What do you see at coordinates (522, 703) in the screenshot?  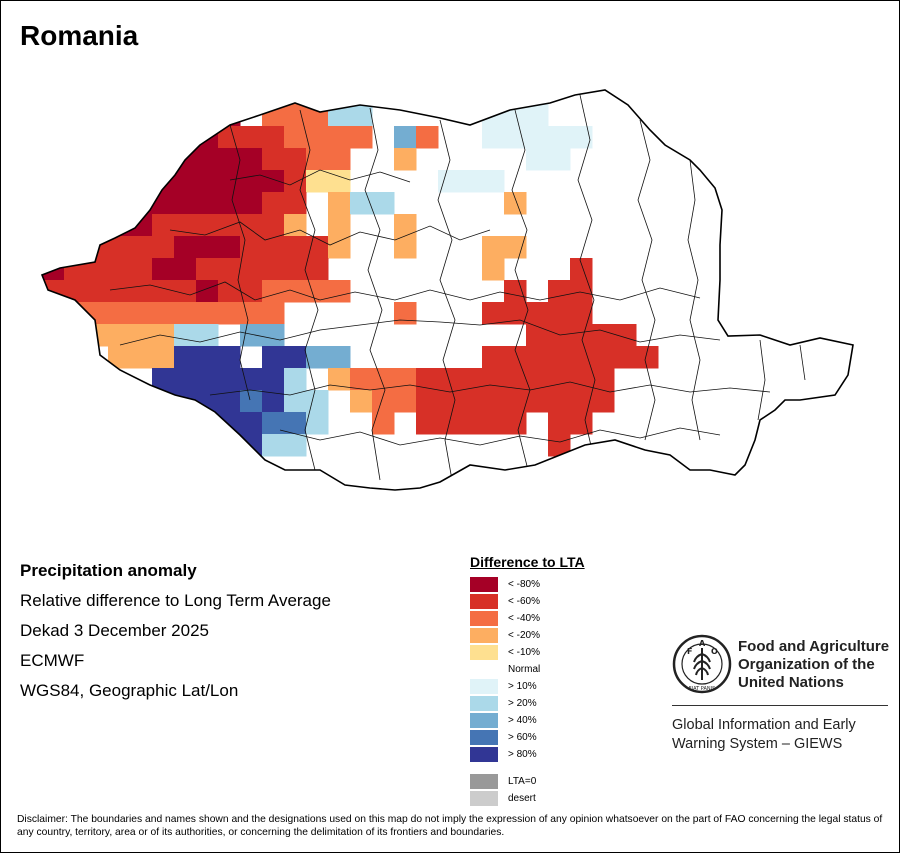 I see `legend-label-7: > 20%` at bounding box center [522, 703].